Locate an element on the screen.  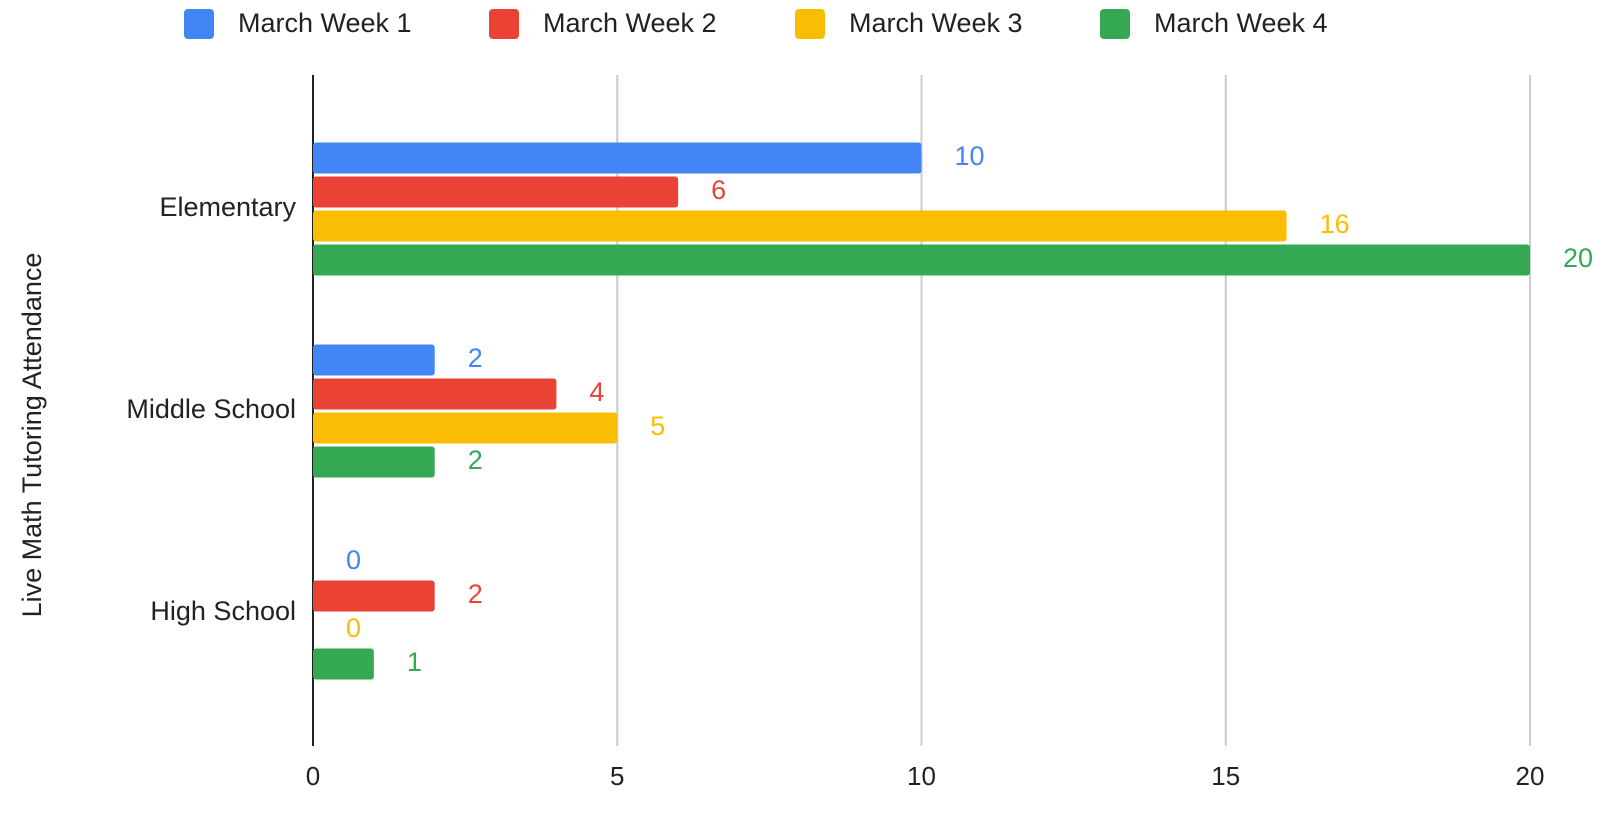
value-label: 4 is located at coordinates (596, 392).